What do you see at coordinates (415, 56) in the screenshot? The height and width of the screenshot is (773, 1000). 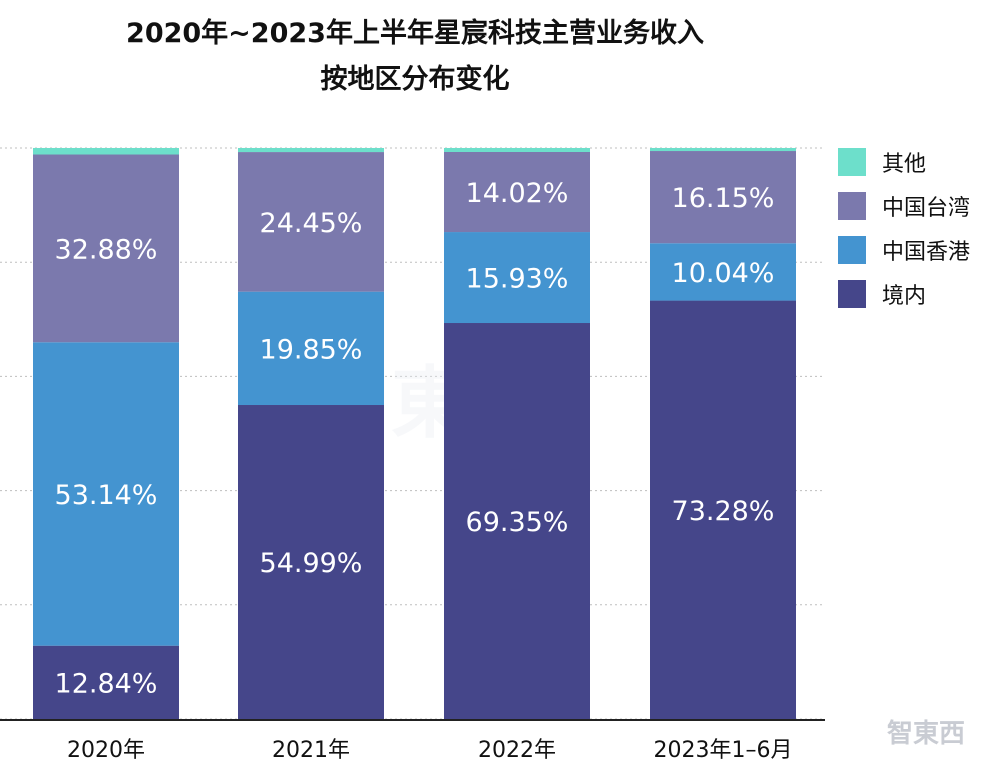 I see `chart-title: 2020年~2023年上半年星宸科技主营业务收入 按地区分布变化` at bounding box center [415, 56].